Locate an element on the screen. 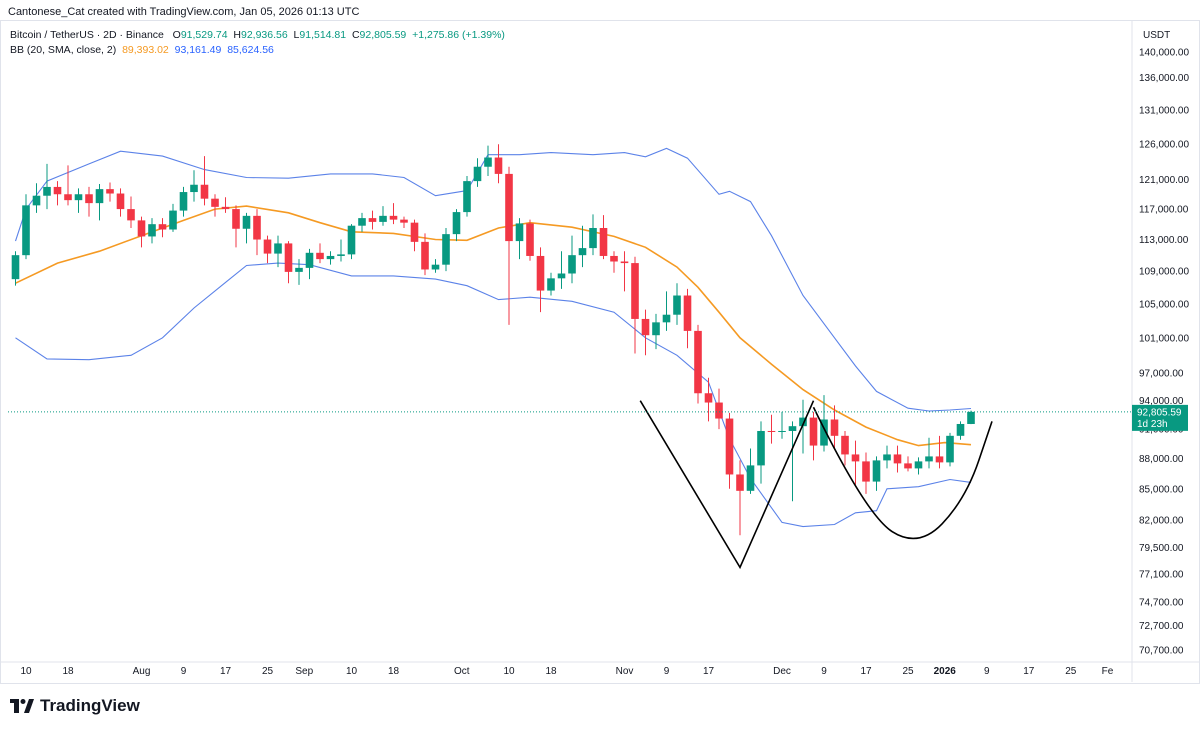 This screenshot has width=1200, height=729. close-value: 92,805.59 is located at coordinates (383, 35).